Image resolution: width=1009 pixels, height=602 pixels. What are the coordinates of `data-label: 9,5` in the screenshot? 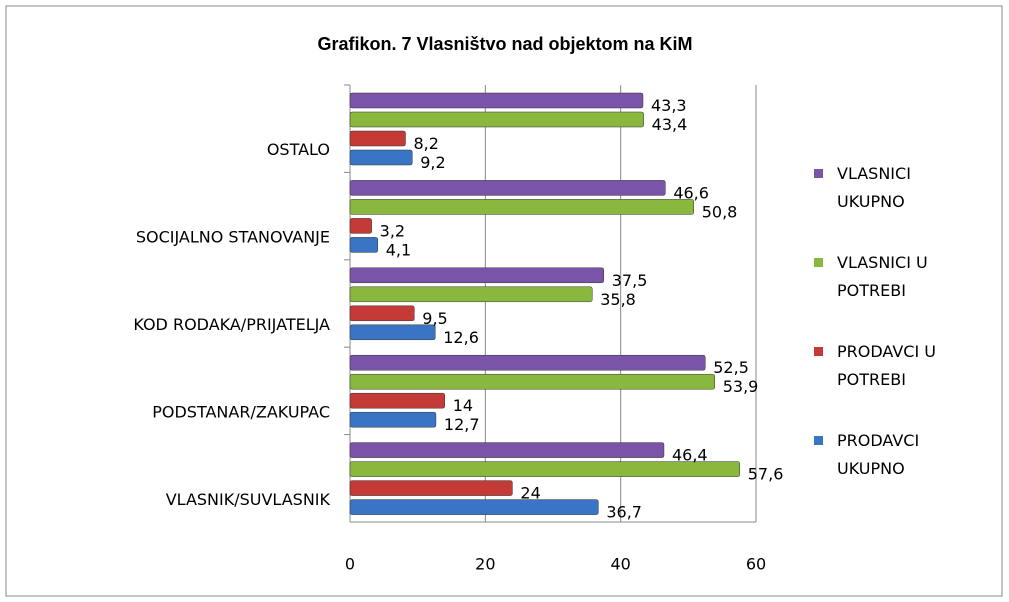 It's located at (434, 318).